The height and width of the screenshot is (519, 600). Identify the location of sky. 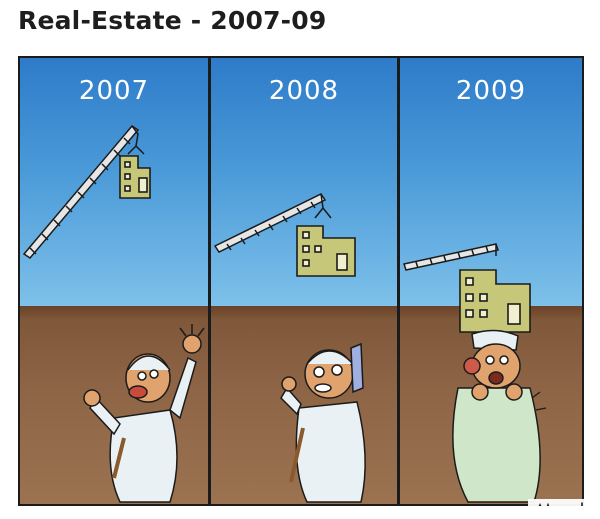
(114, 182).